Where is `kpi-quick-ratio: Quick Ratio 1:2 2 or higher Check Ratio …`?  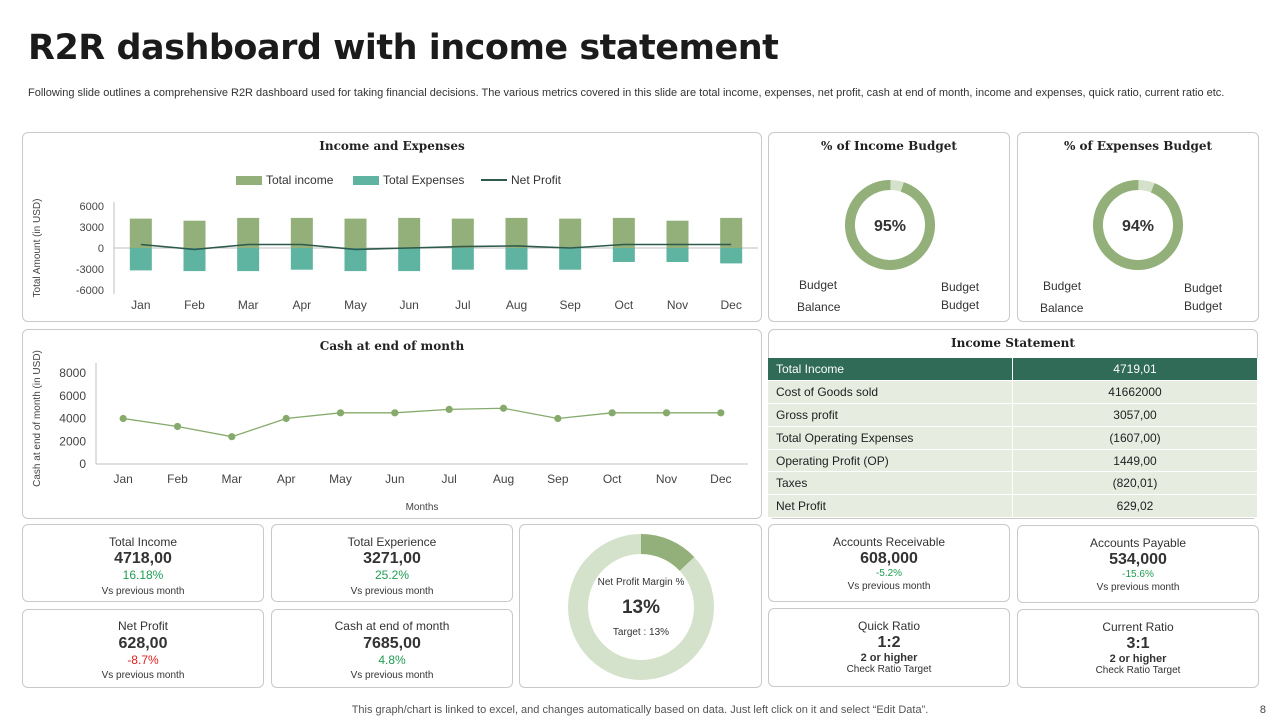
kpi-quick-ratio: Quick Ratio 1:2 2 or higher Check Ratio … is located at coordinates (889, 647).